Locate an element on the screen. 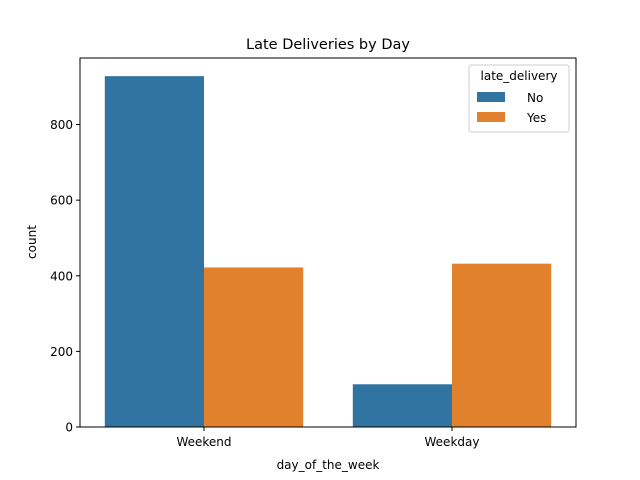 The height and width of the screenshot is (480, 640). chart-title: Late Deliveries by Day is located at coordinates (328, 45).